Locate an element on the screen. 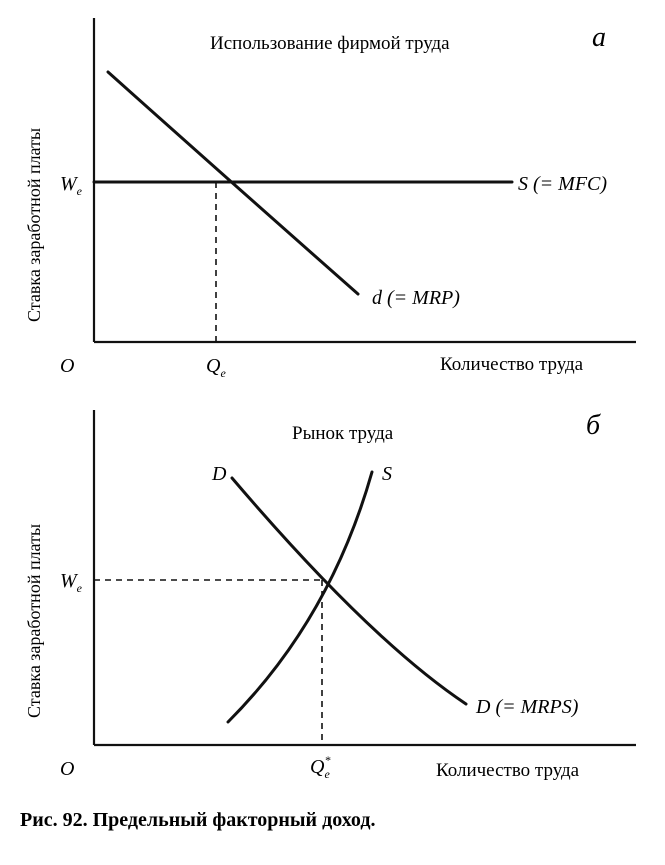 Image resolution: width=665 pixels, height=865 pixels. panel-a-demand-label: d (= MRP) is located at coordinates (416, 298).